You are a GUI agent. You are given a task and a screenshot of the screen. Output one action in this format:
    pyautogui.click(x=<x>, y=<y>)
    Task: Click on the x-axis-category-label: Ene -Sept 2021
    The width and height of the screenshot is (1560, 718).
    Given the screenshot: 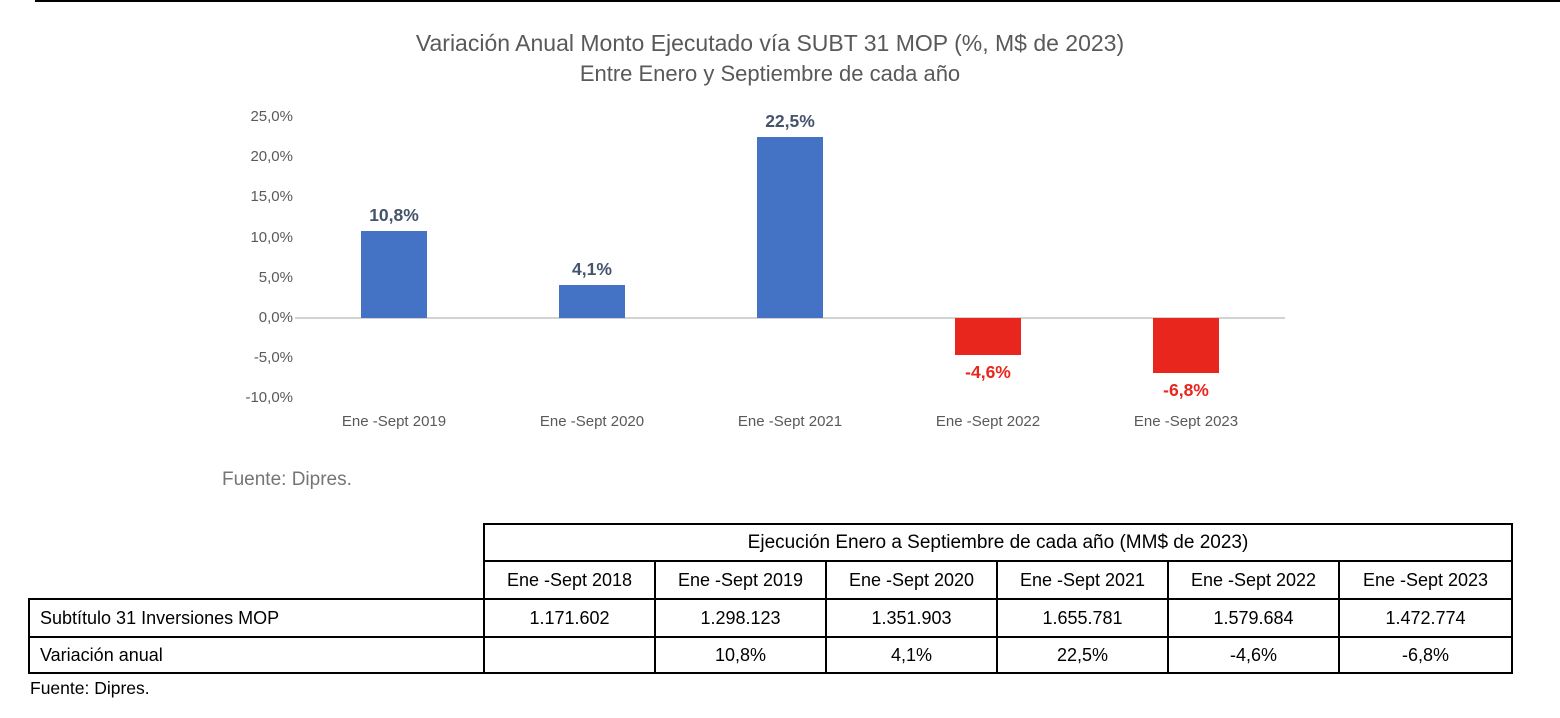 What is the action you would take?
    pyautogui.click(x=790, y=421)
    